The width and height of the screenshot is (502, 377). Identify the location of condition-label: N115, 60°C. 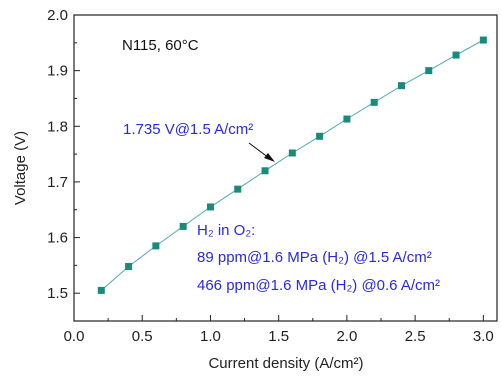
(160, 45).